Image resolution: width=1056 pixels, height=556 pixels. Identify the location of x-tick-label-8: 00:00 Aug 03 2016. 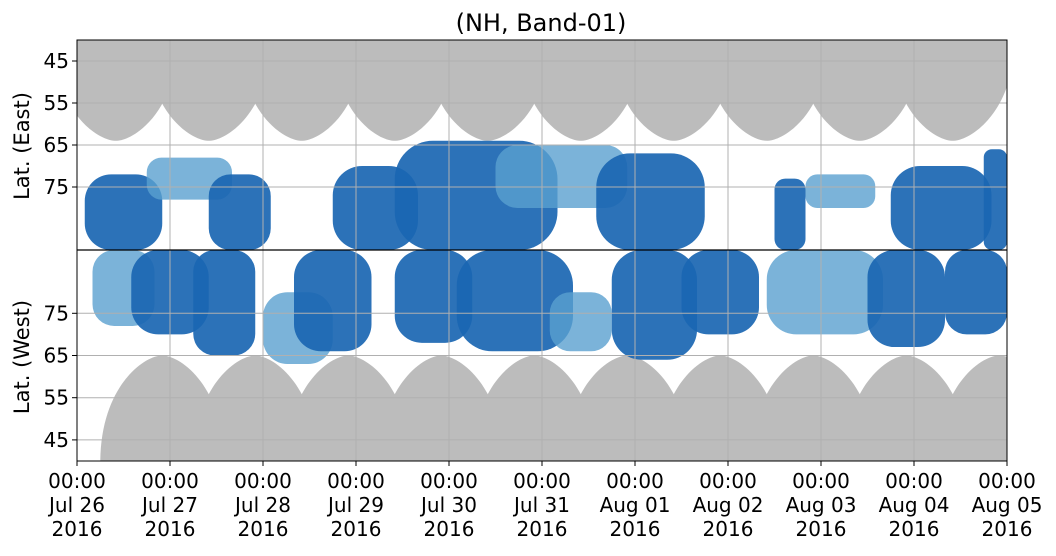
(821, 505).